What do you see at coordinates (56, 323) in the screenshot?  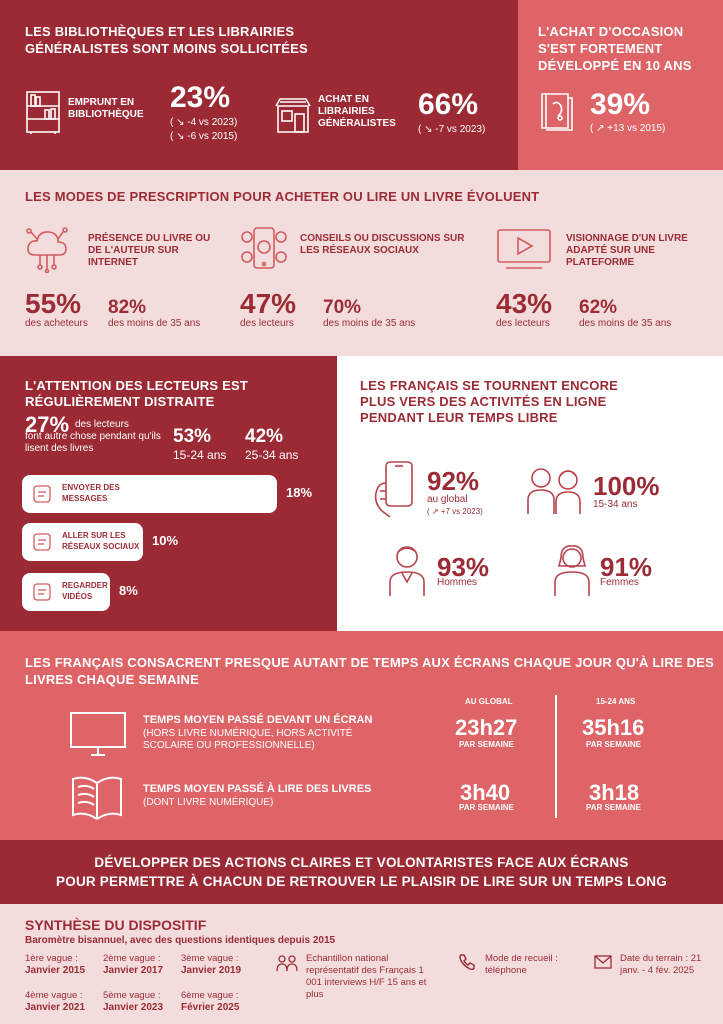 I see `internet-buyers-caption: des acheteurs` at bounding box center [56, 323].